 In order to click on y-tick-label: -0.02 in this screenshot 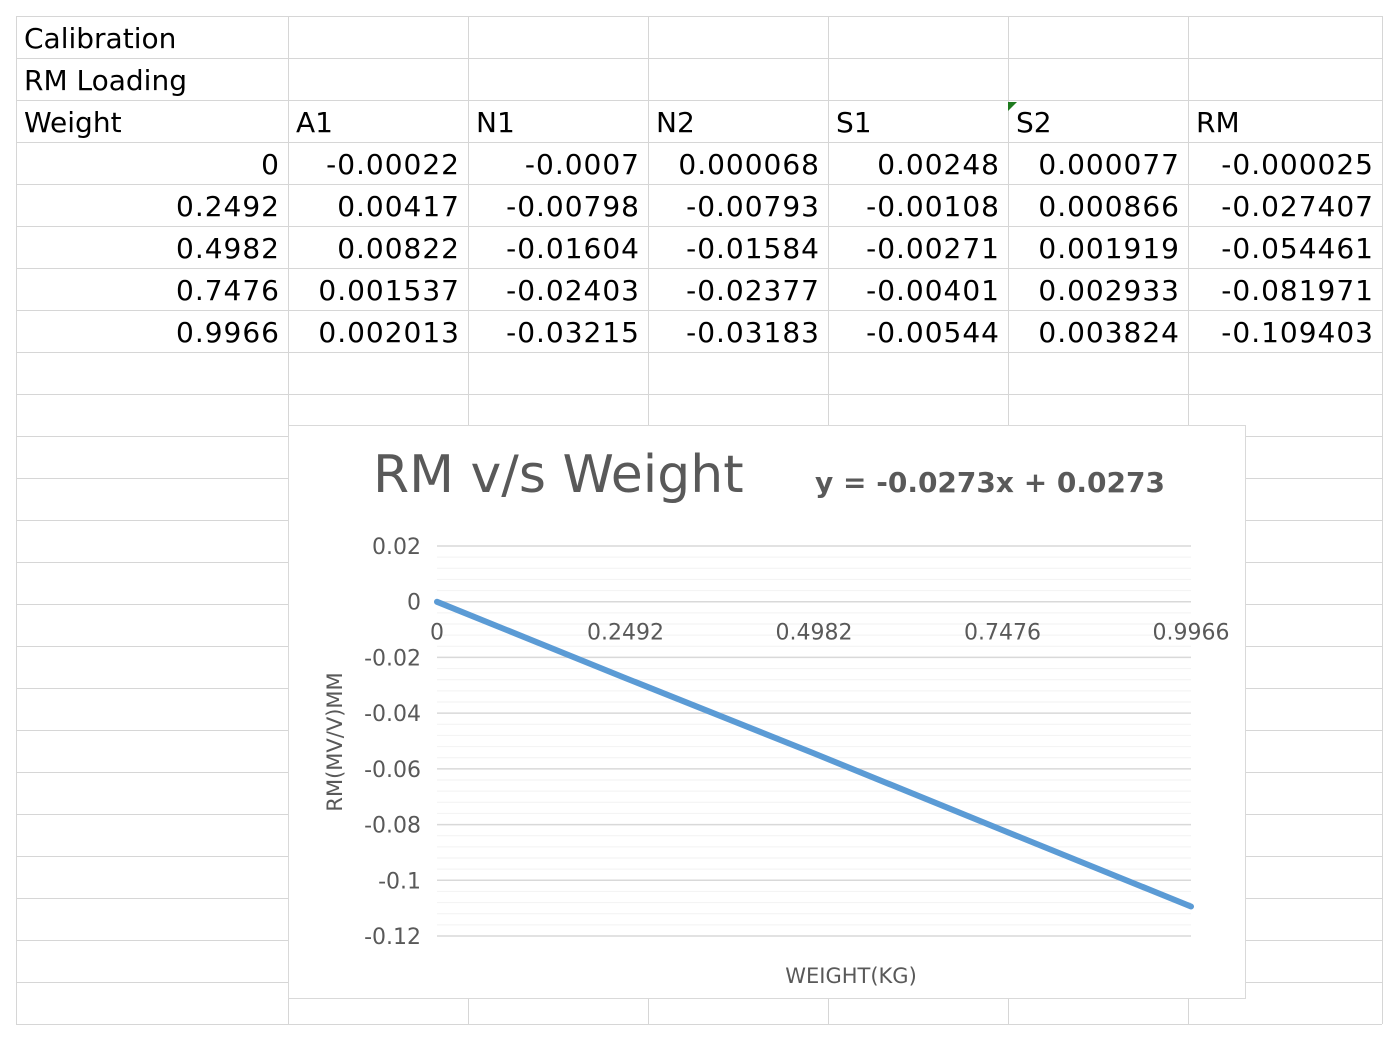, I will do `click(392, 658)`.